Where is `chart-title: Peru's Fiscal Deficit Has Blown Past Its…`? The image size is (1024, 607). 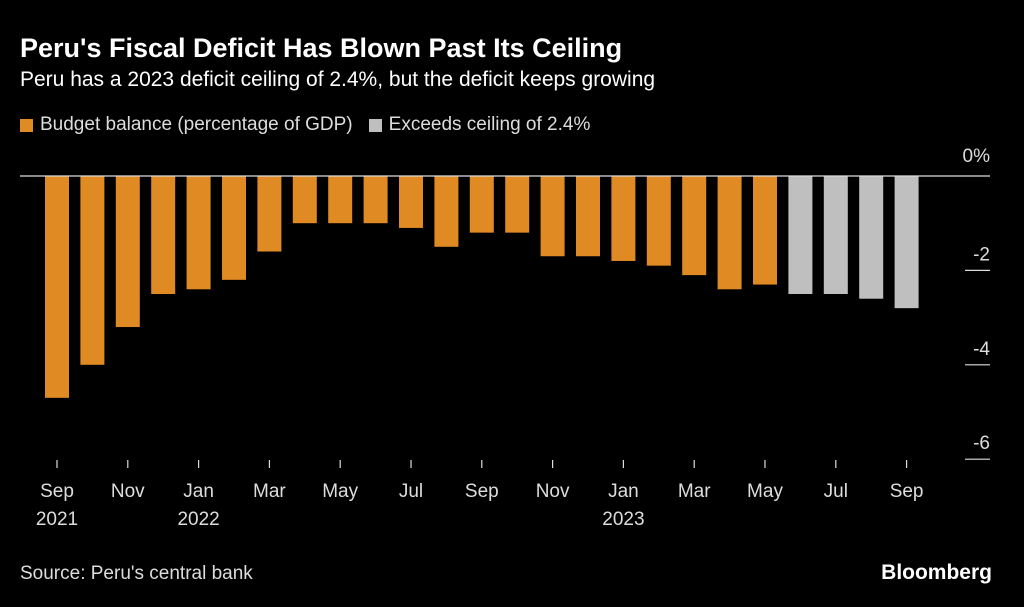 chart-title: Peru's Fiscal Deficit Has Blown Past Its… is located at coordinates (321, 48).